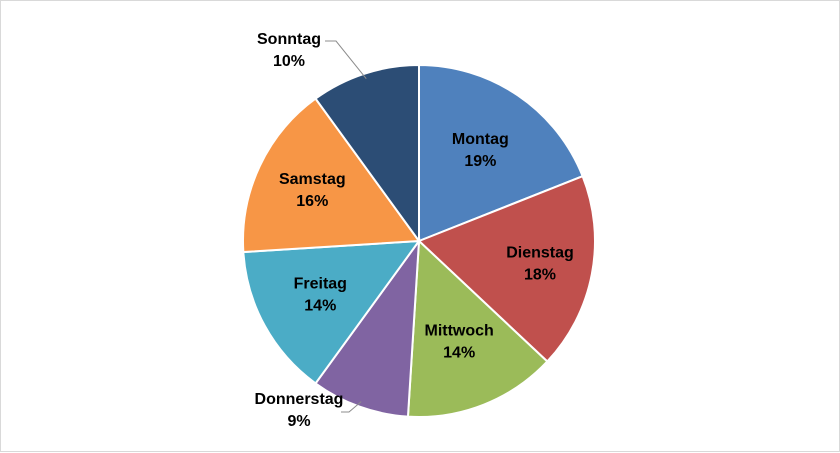 This screenshot has height=453, width=840. Describe the element at coordinates (480, 139) in the screenshot. I see `slice-name-montag: Montag` at that location.